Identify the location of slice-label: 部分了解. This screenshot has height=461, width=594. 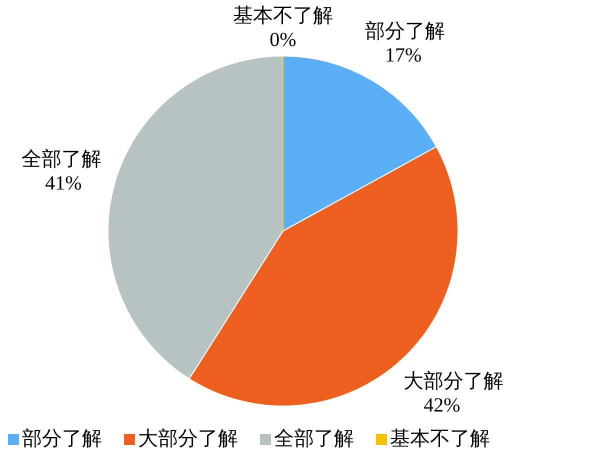
(404, 31).